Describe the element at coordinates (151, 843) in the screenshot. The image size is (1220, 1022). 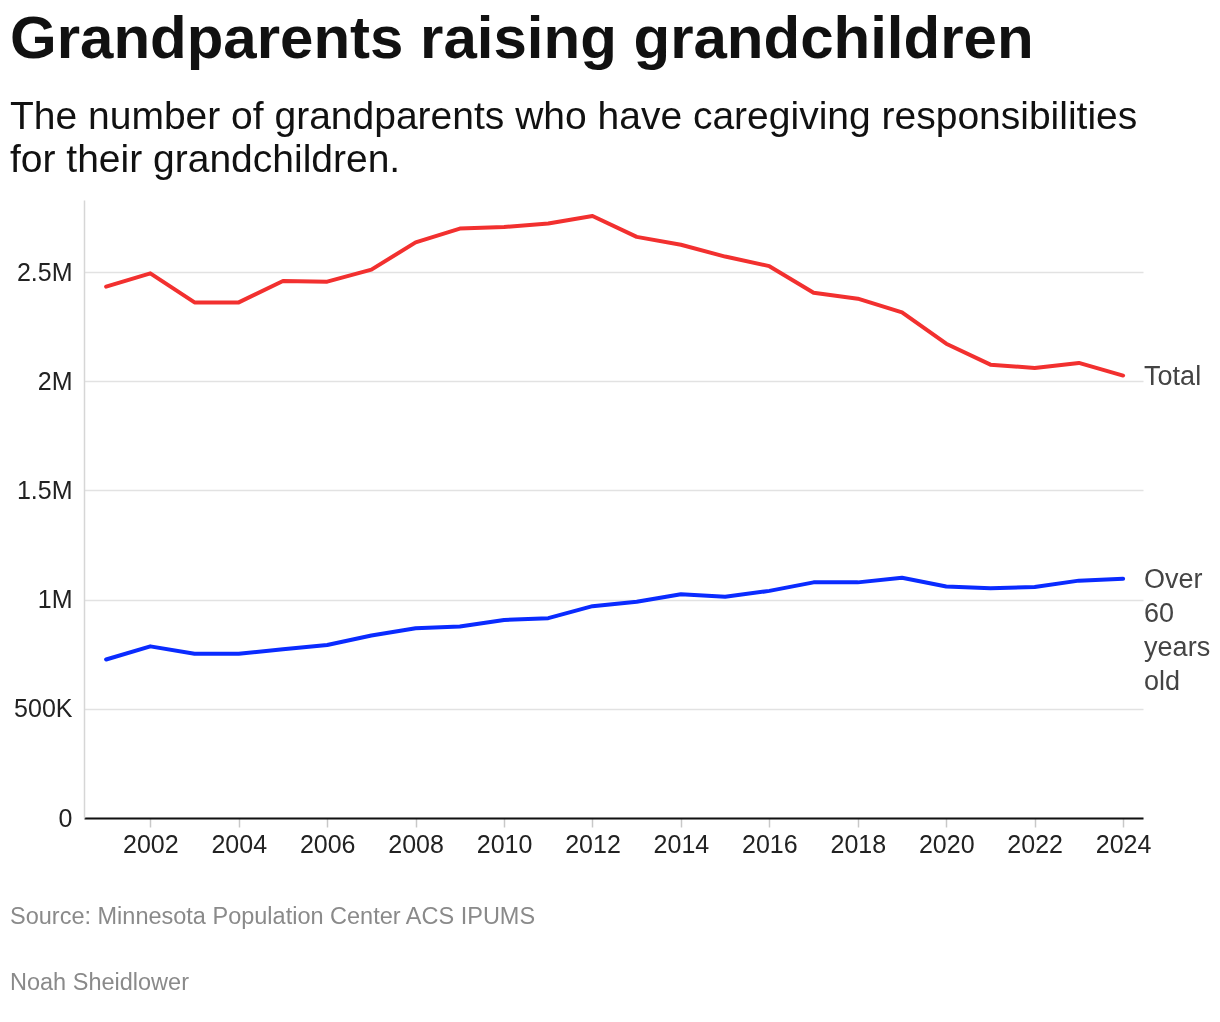
I see `x-tick-label: 2002` at that location.